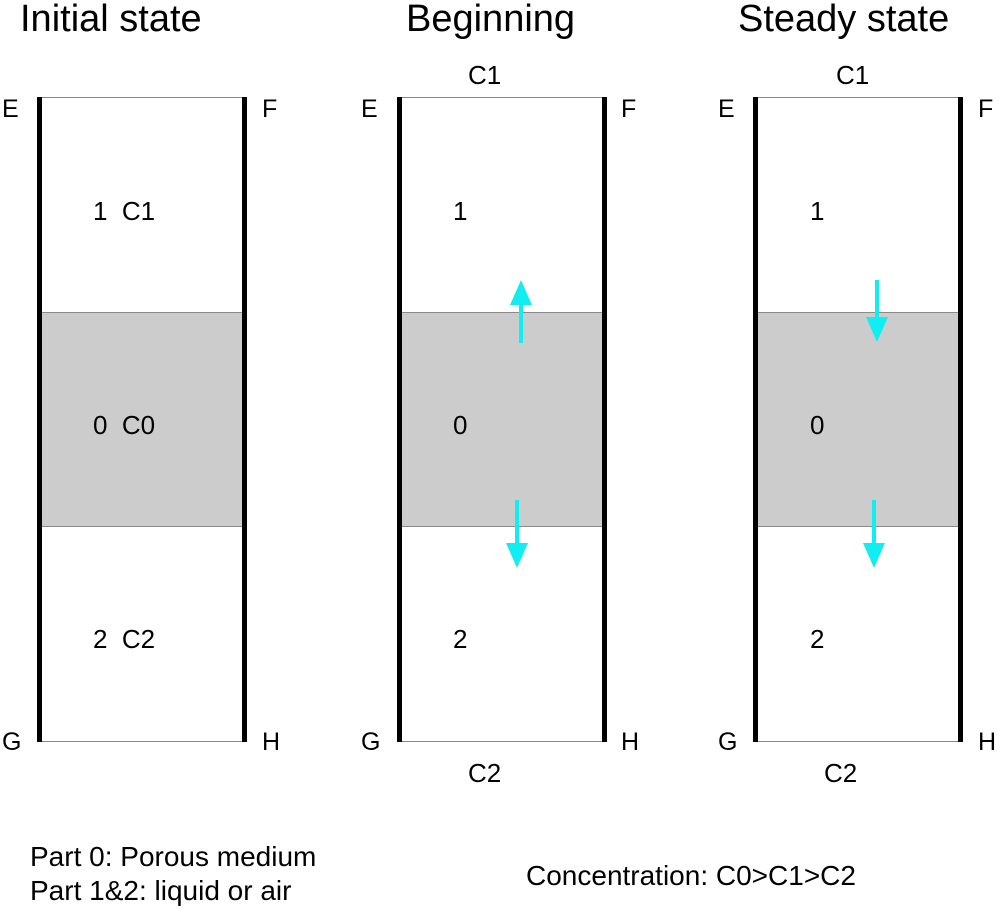 Image resolution: width=1000 pixels, height=909 pixels. I want to click on corner-h-steady: H, so click(987, 742).